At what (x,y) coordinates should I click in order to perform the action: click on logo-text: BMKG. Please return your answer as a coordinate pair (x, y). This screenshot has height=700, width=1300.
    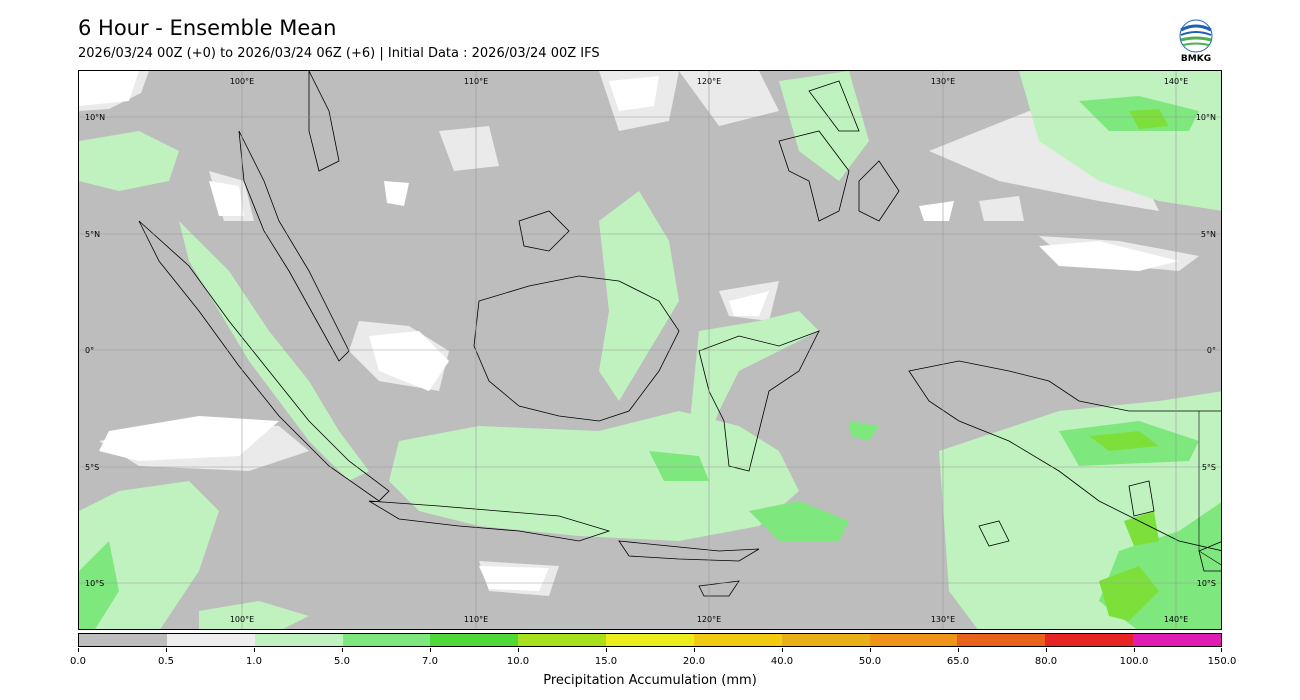
    Looking at the image, I should click on (1196, 59).